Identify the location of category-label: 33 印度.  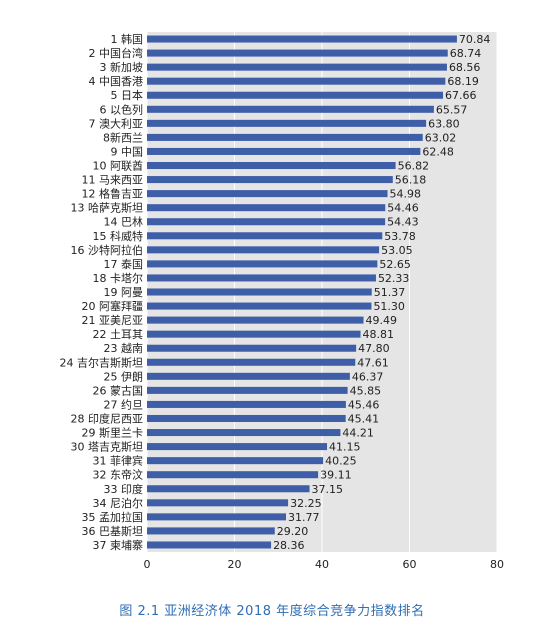
(124, 489).